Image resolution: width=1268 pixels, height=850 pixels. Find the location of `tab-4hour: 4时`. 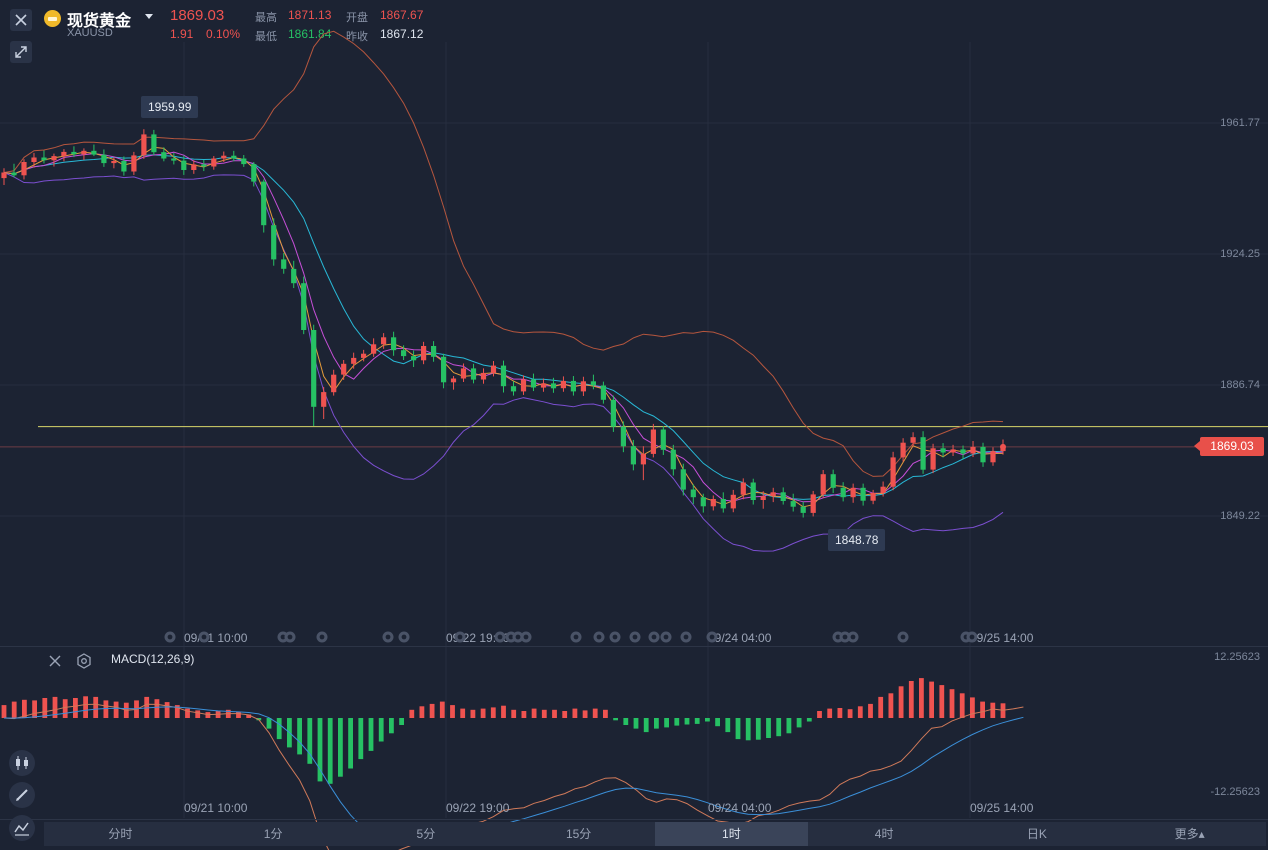

tab-4hour: 4时 is located at coordinates (884, 834).